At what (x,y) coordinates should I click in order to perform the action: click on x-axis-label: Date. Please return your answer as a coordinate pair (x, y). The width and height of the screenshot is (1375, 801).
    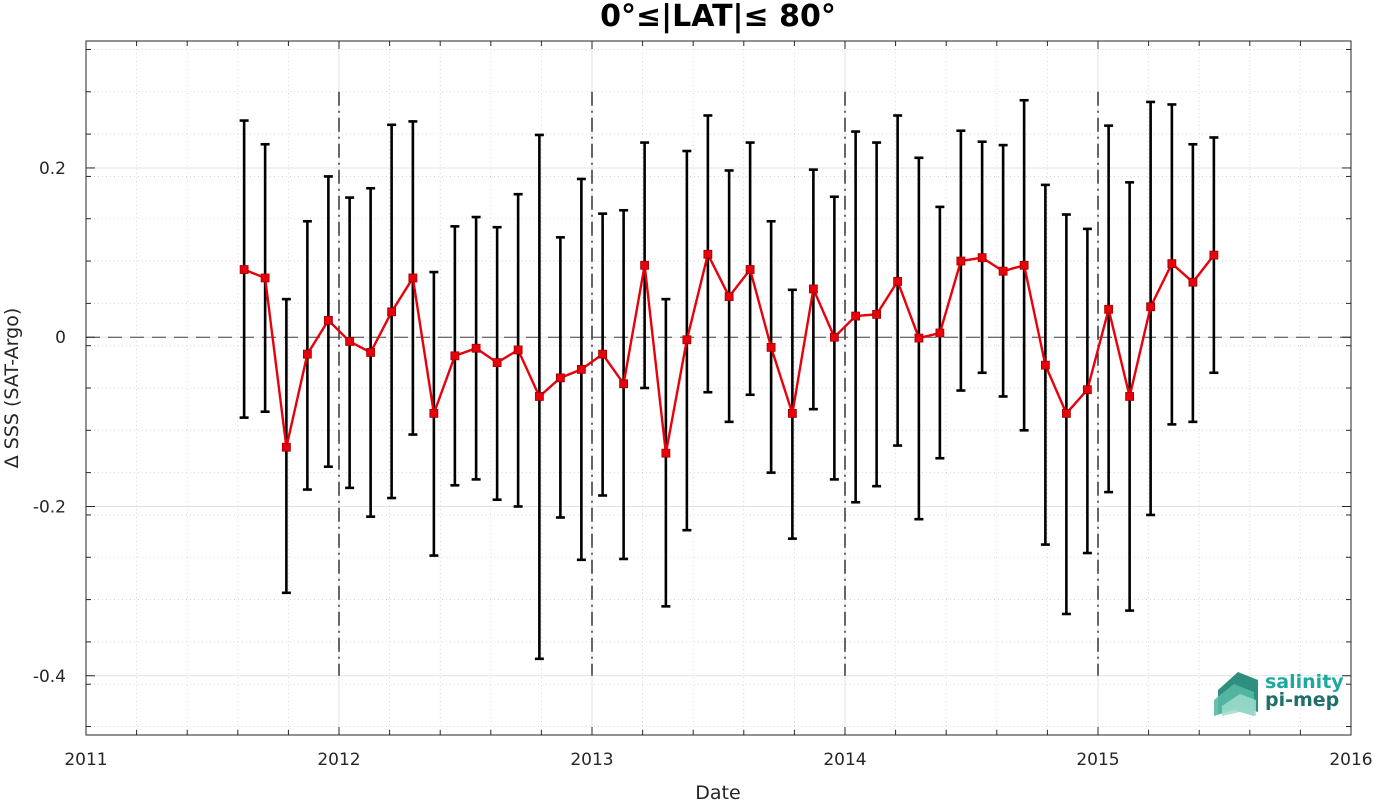
    Looking at the image, I should click on (717, 791).